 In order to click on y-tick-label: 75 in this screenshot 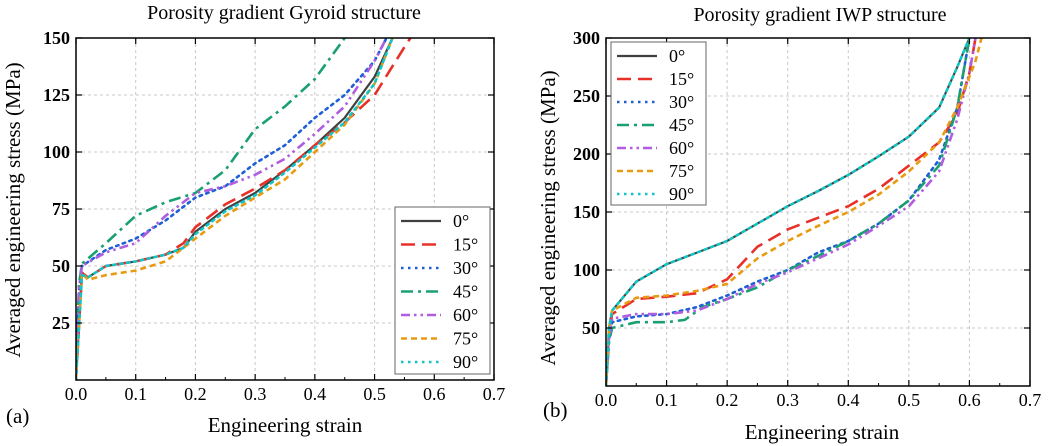, I will do `click(61, 209)`.